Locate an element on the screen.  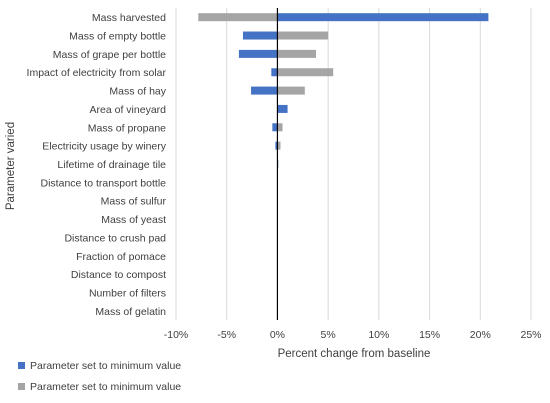
category-label: Mass harvested is located at coordinates (129, 18).